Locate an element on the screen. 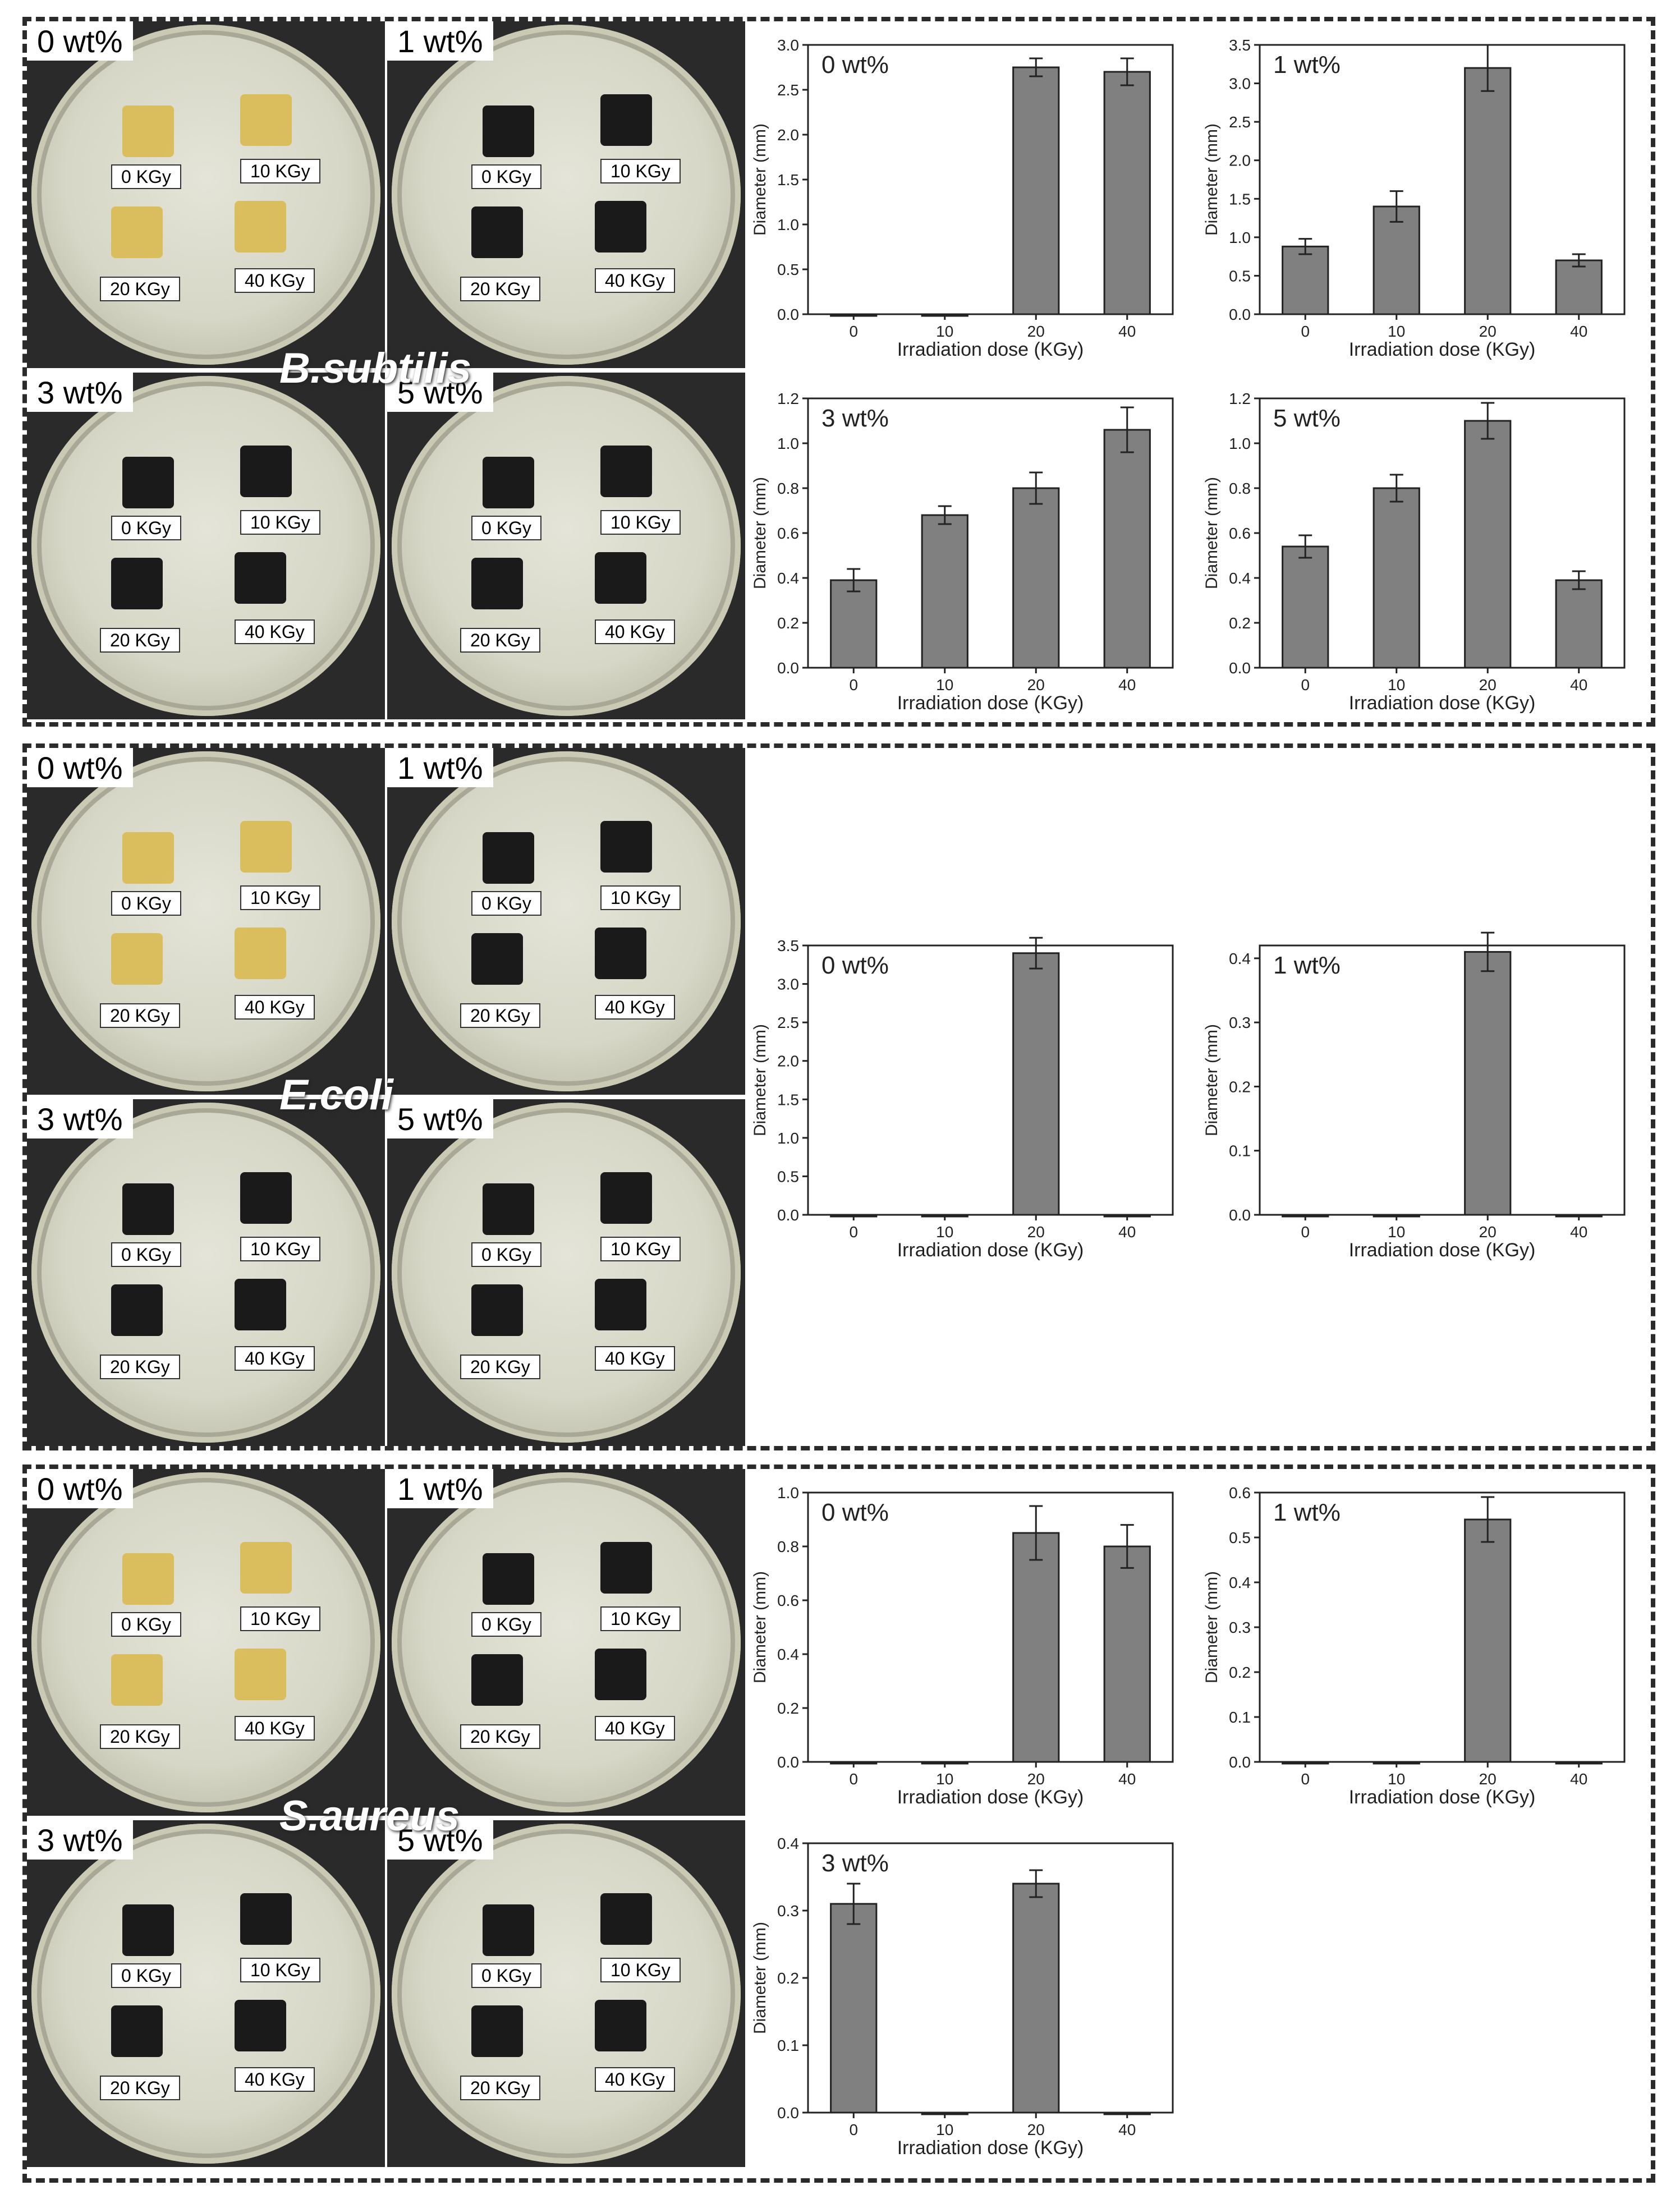 The height and width of the screenshot is (2199, 1680). y-tick-label: 0.4 is located at coordinates (1240, 1582).